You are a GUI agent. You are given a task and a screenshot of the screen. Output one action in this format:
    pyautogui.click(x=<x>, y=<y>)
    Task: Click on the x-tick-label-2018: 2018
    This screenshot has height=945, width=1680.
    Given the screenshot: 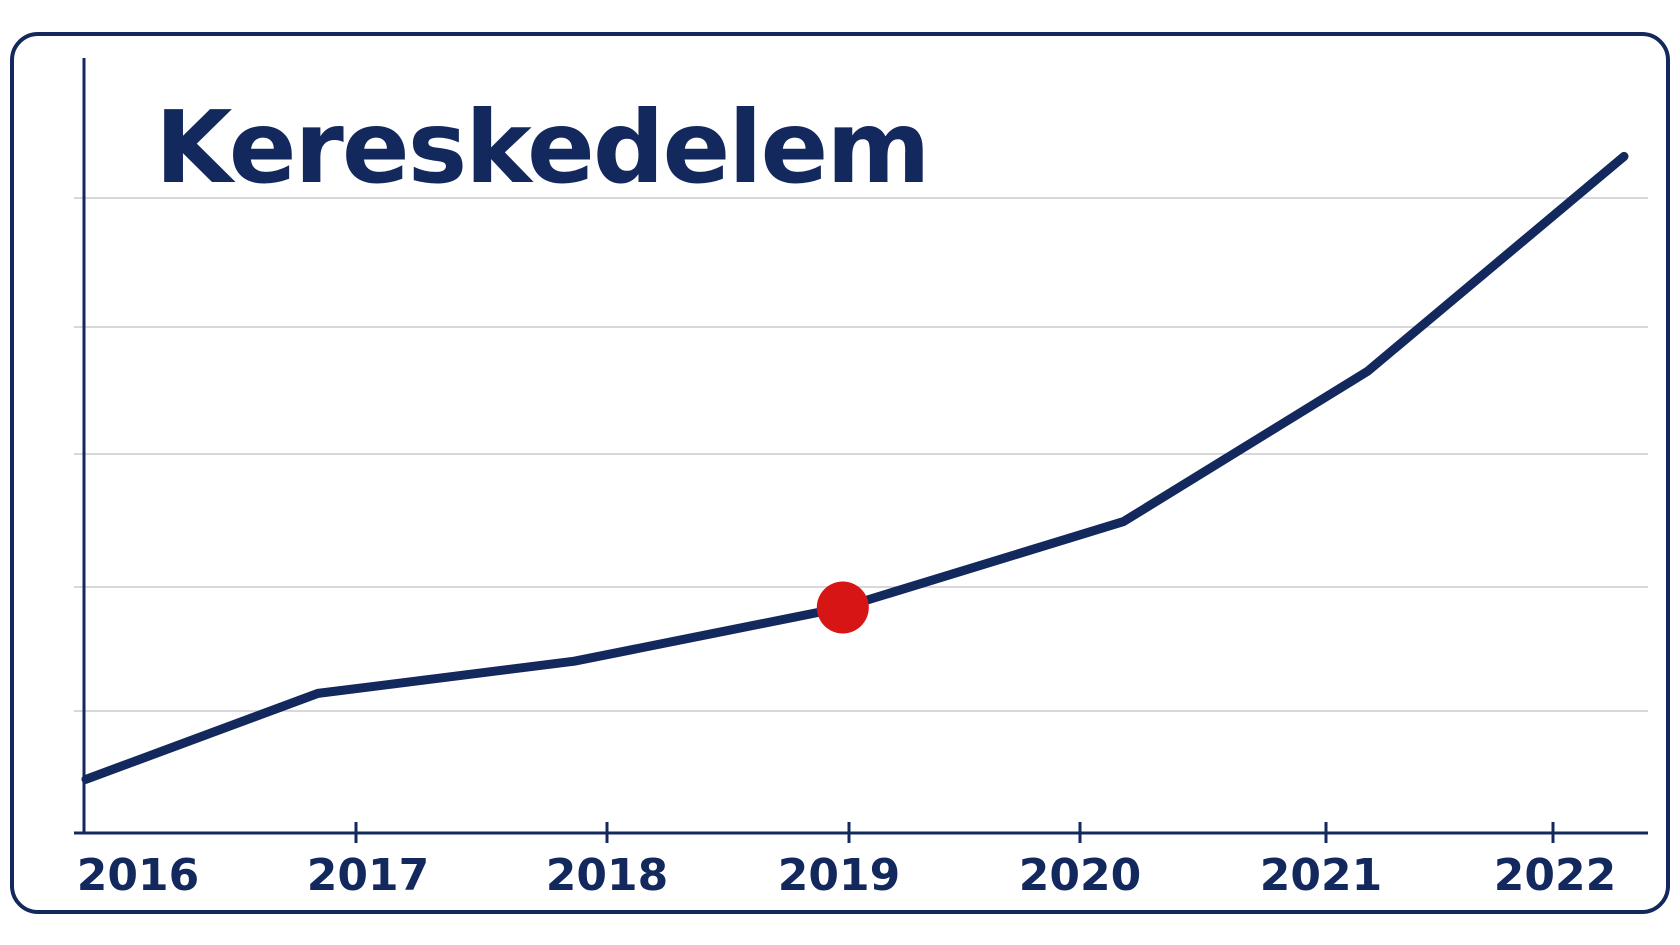 What is the action you would take?
    pyautogui.click(x=607, y=875)
    